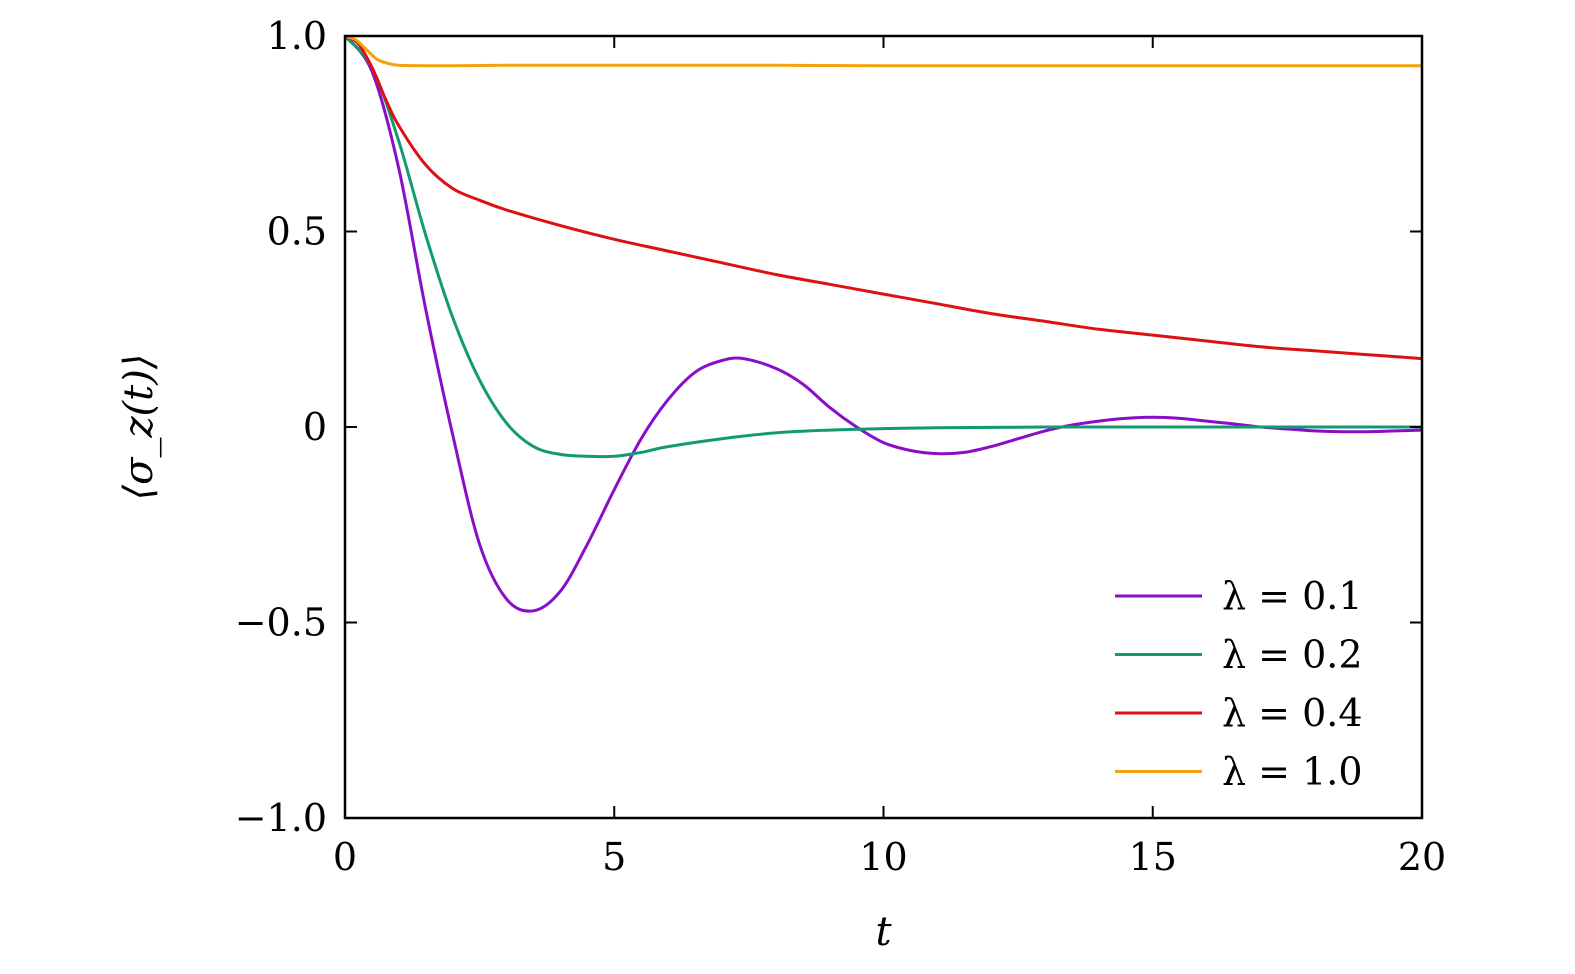 The height and width of the screenshot is (974, 1575). What do you see at coordinates (1153, 857) in the screenshot?
I see `x-tick-label: 15` at bounding box center [1153, 857].